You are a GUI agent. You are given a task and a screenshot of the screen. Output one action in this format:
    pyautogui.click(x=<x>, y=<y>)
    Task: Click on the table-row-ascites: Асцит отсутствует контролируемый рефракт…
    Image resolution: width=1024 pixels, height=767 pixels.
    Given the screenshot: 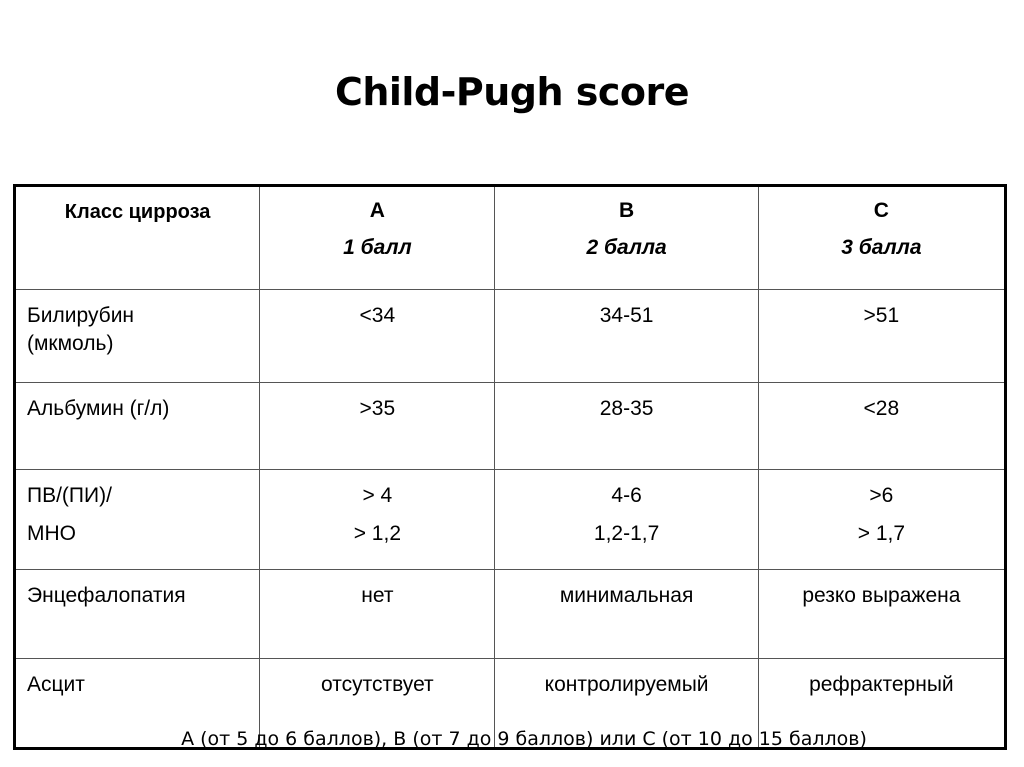 What is the action you would take?
    pyautogui.click(x=510, y=703)
    